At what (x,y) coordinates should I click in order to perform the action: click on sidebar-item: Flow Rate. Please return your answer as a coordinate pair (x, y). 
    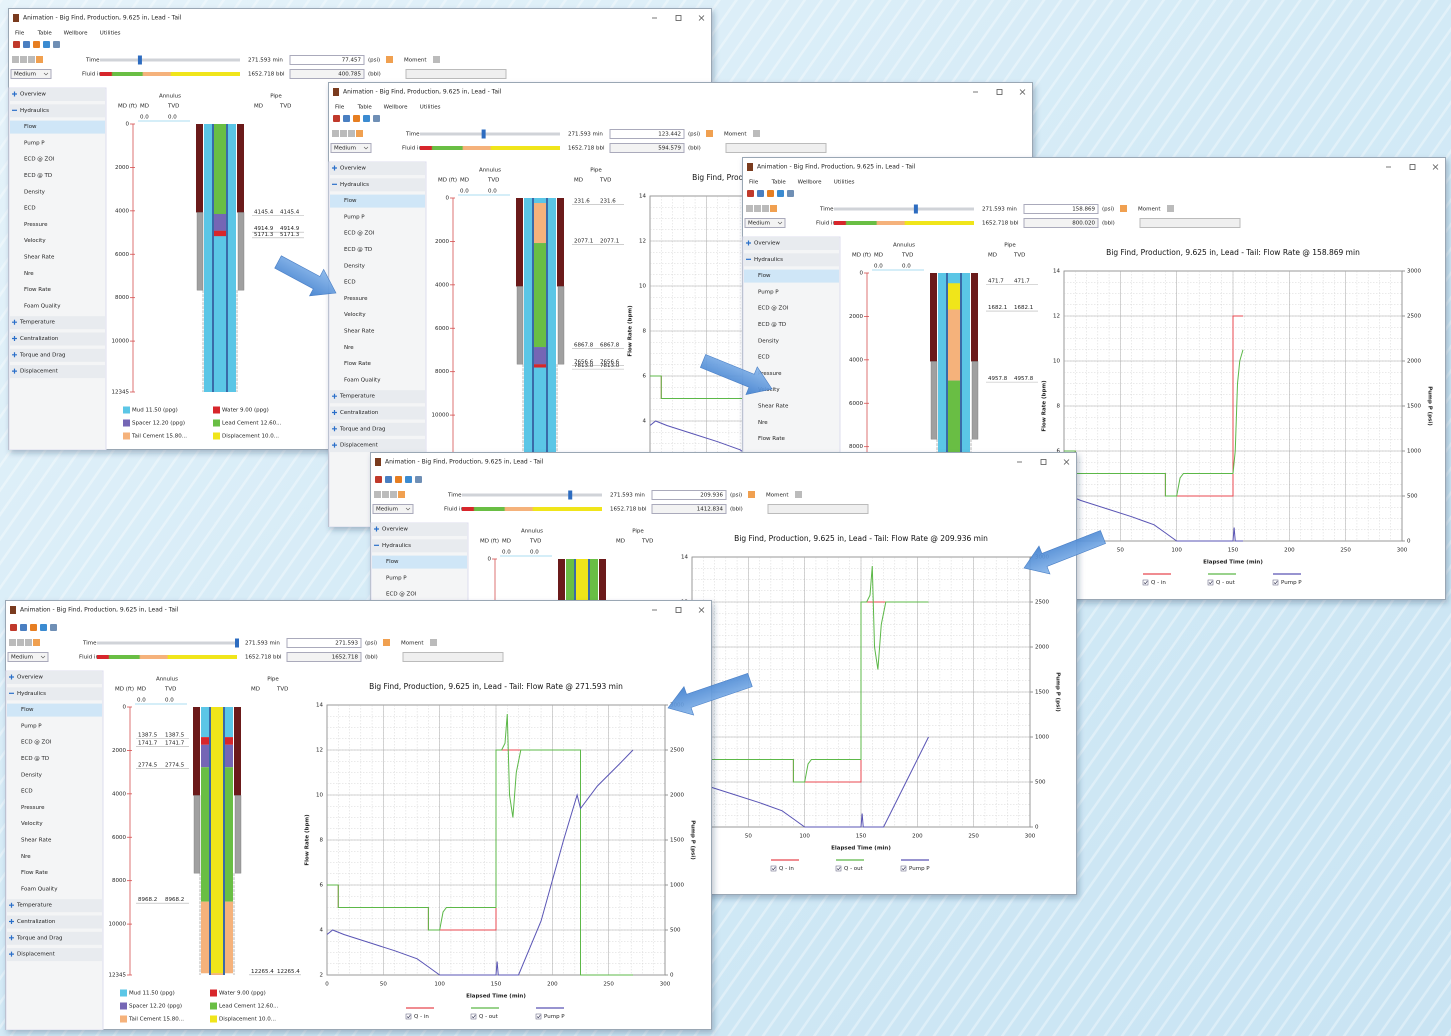
    Looking at the image, I should click on (358, 364).